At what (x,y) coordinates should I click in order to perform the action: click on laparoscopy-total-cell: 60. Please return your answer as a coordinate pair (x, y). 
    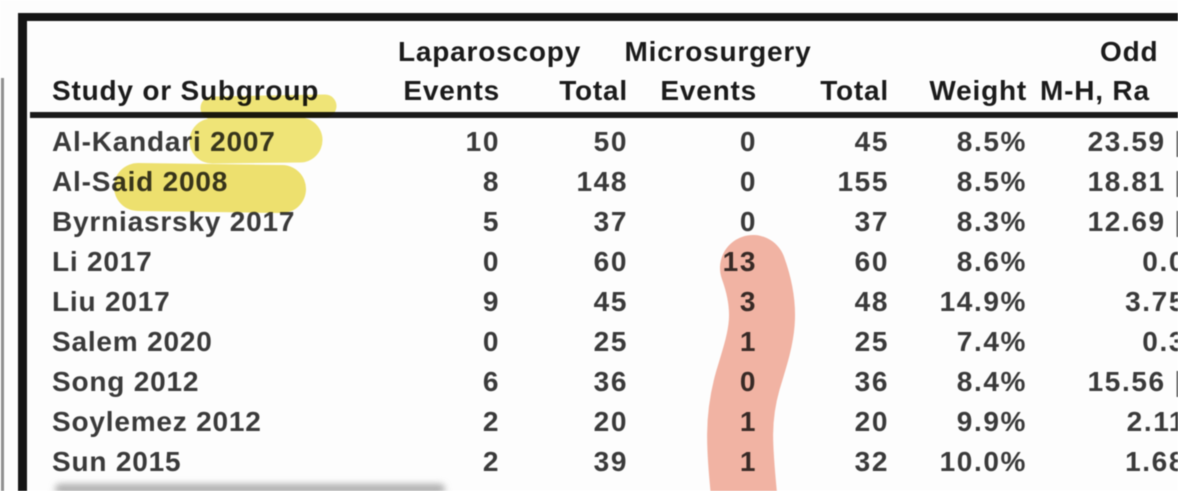
    Looking at the image, I should click on (610, 261).